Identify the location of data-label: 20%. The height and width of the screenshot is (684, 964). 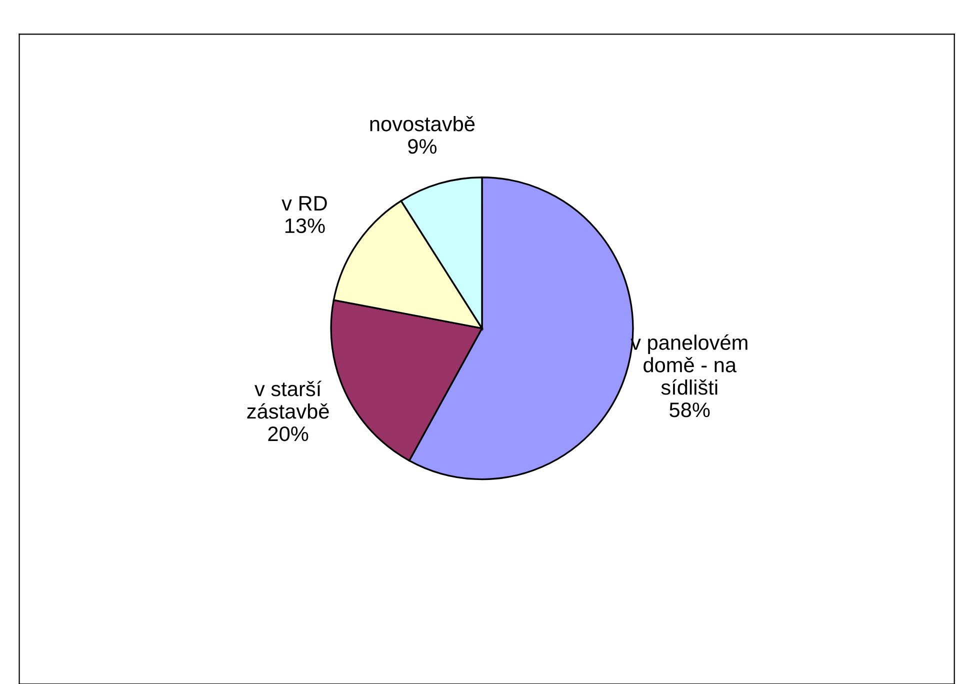
(288, 434).